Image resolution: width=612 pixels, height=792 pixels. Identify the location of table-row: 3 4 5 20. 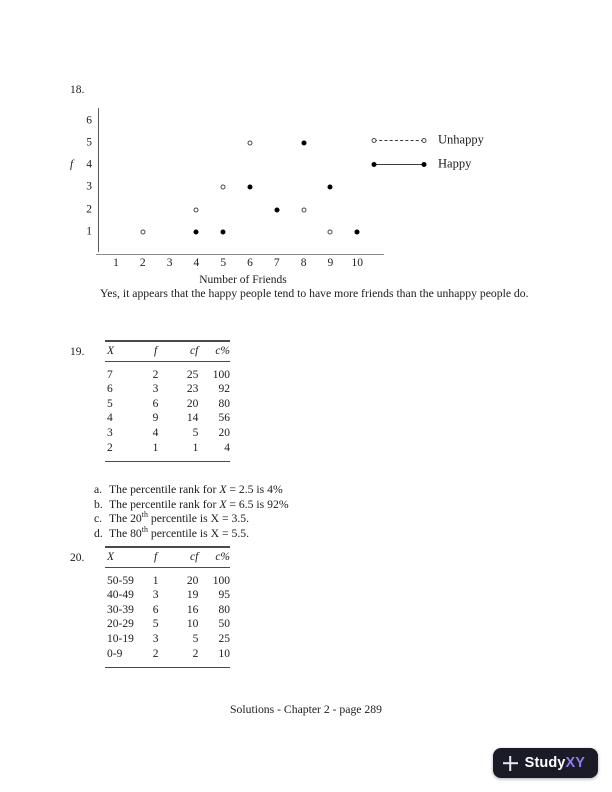
(167, 433).